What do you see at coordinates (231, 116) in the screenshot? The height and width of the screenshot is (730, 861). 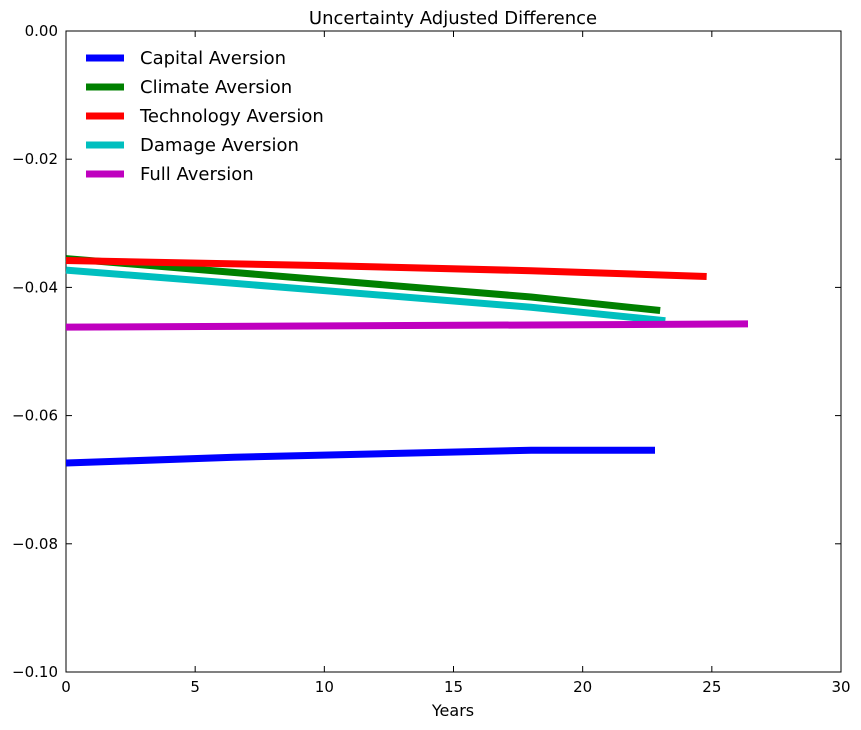 I see `legend-label: Technology Aversion` at bounding box center [231, 116].